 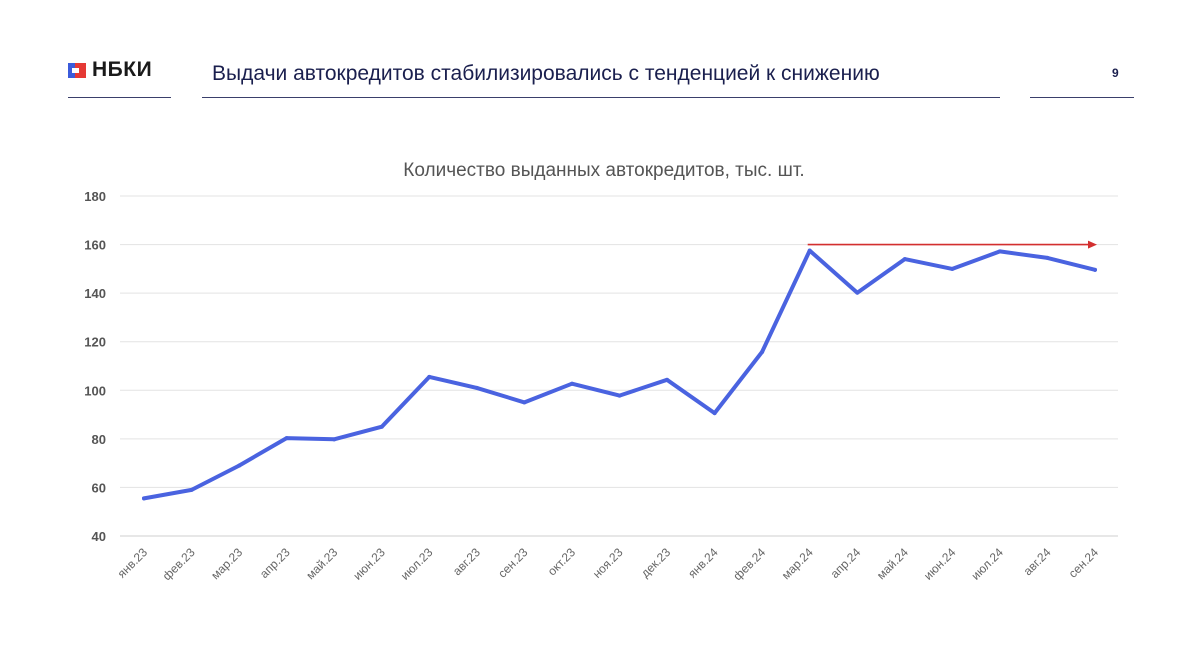 I want to click on x-tick-label: июл.24, so click(x=987, y=564).